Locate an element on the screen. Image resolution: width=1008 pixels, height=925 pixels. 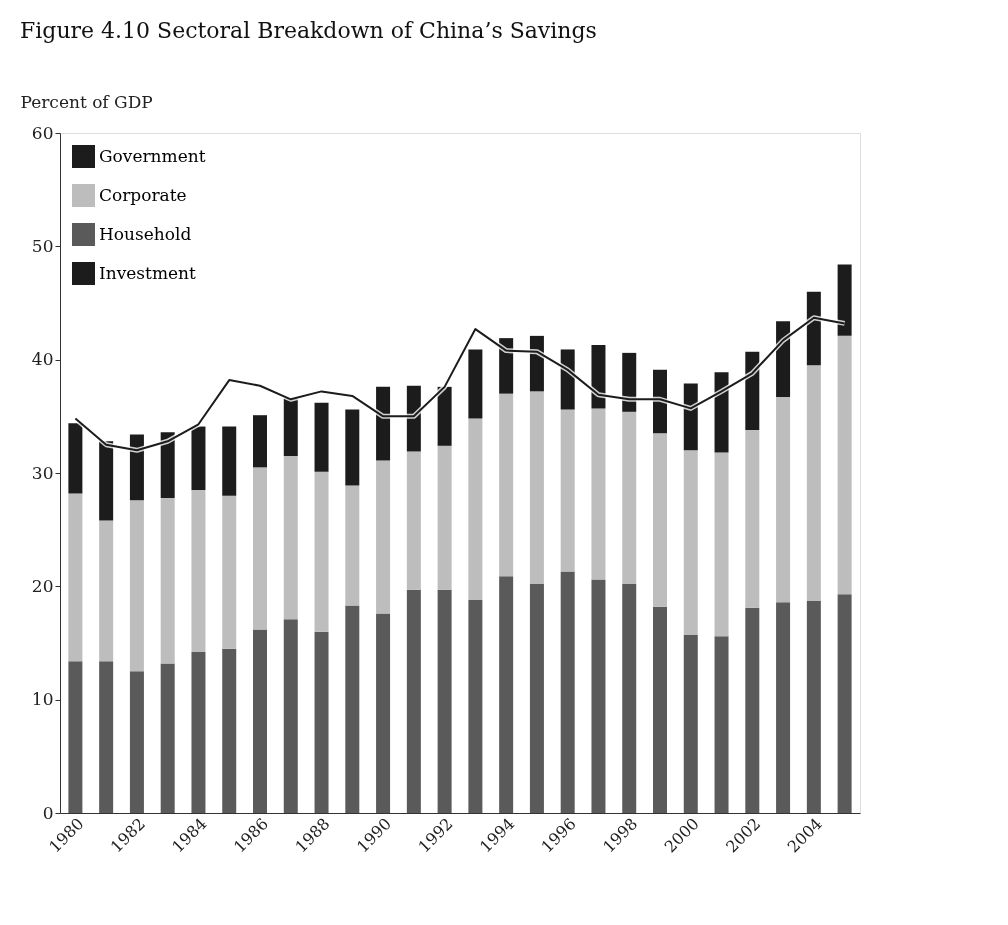
y-axis-title: Percent of GDP is located at coordinates (86, 101).